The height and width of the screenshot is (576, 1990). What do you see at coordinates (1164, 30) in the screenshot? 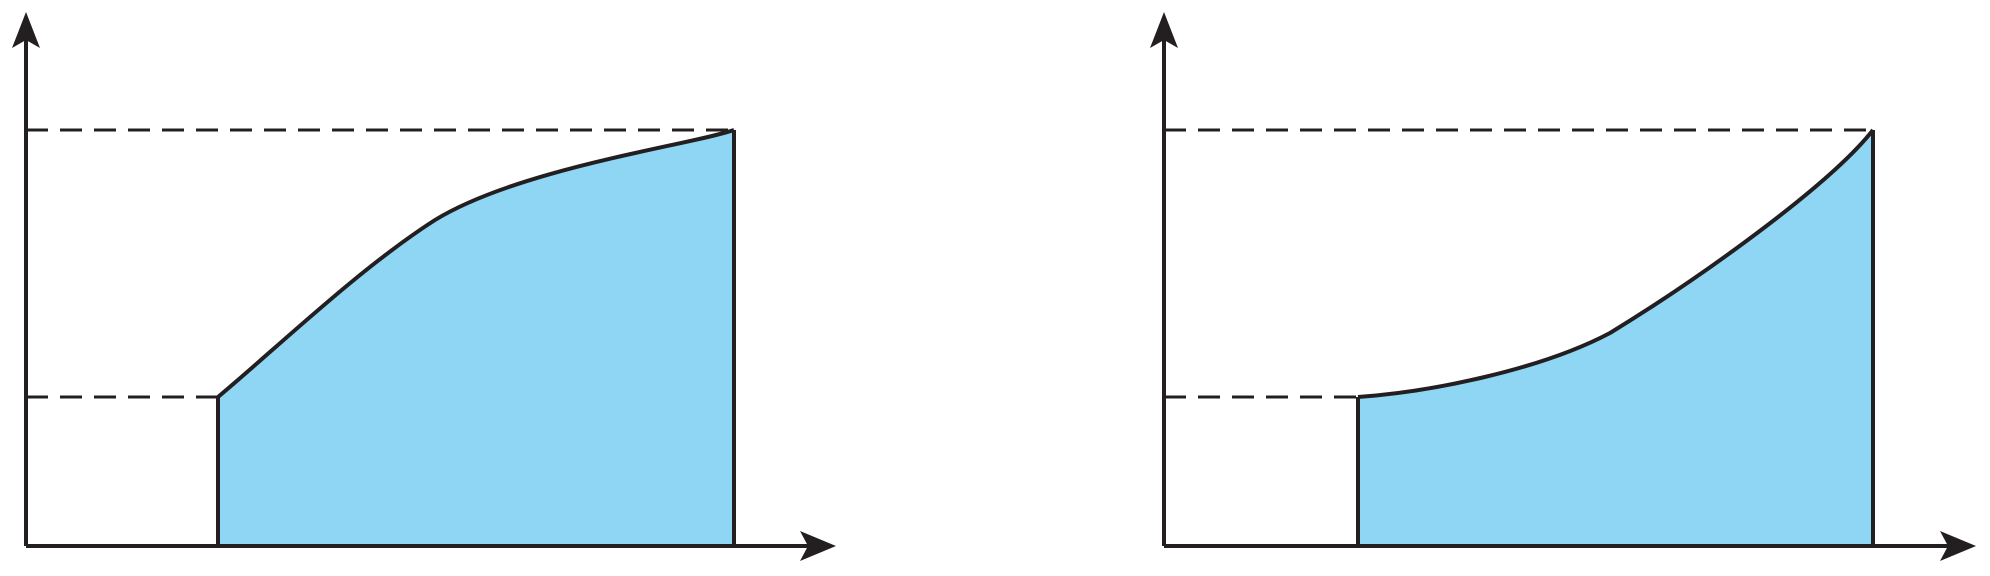
I see `right-y-axis-arrowhead` at bounding box center [1164, 30].